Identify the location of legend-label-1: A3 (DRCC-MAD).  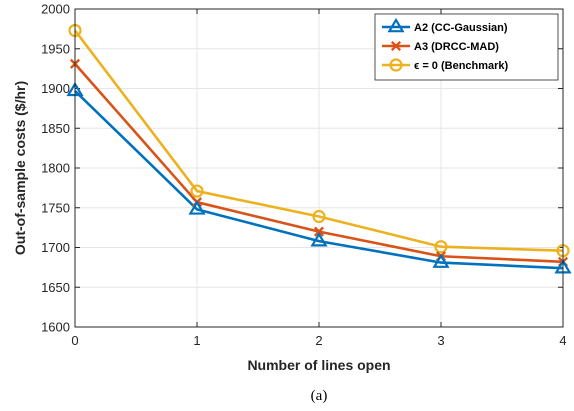
(456, 47).